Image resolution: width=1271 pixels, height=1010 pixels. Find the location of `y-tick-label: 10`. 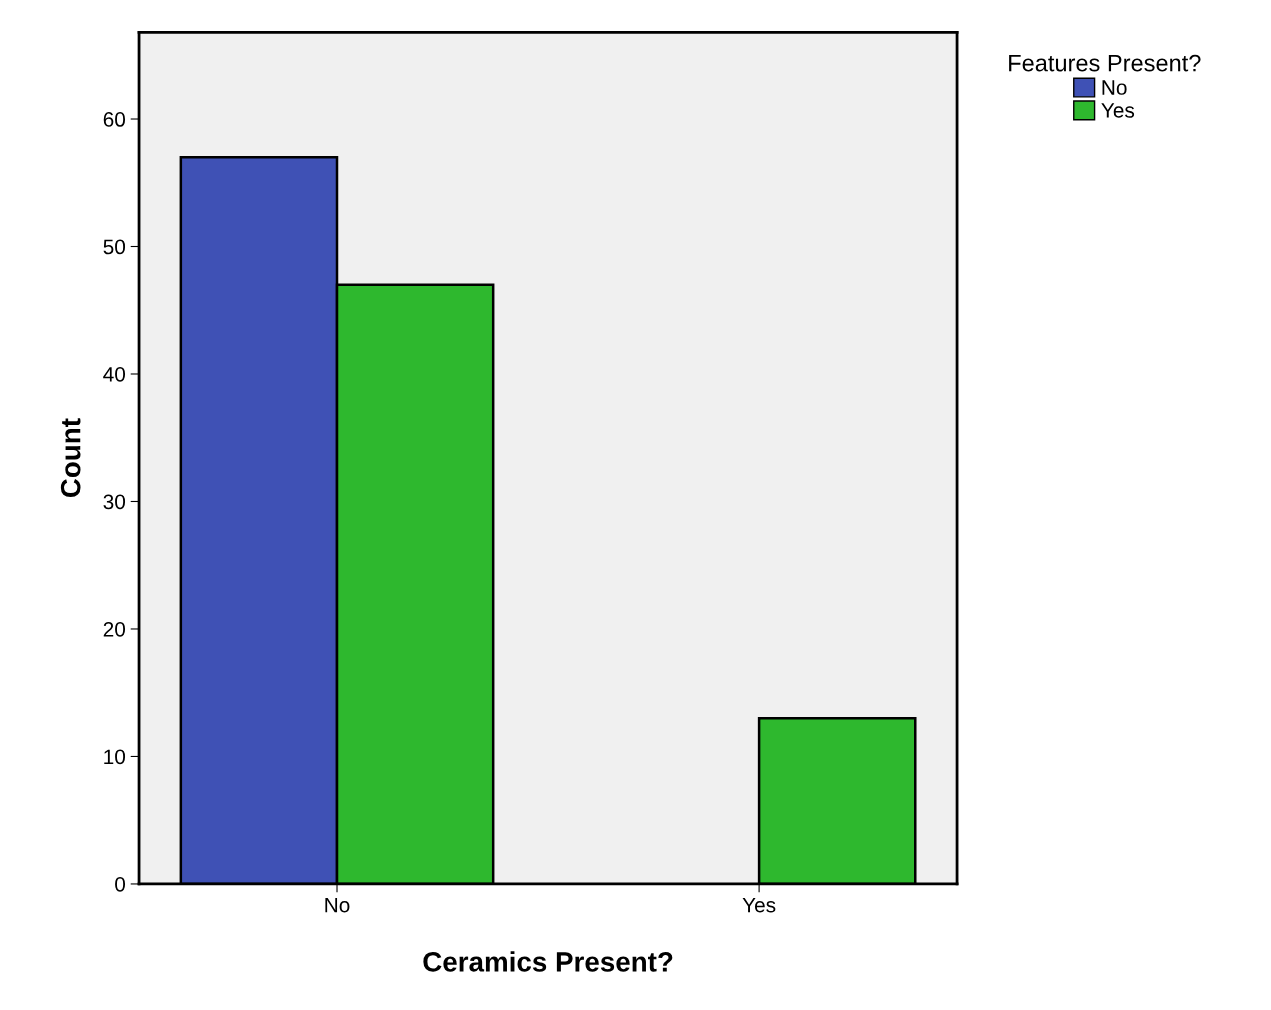

y-tick-label: 10 is located at coordinates (115, 757).